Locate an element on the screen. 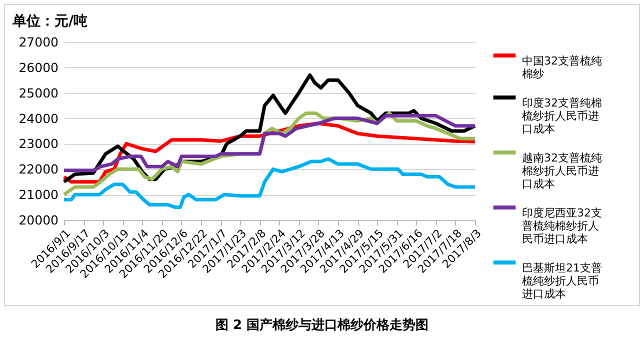 The image size is (644, 341). legend-label: 越南32支普梳纯棉纱折人民币进口成本 is located at coordinates (562, 171).